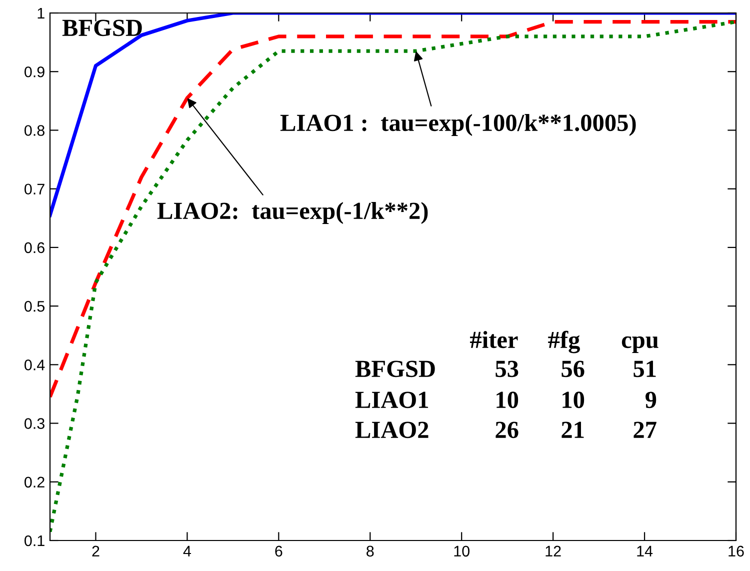 The height and width of the screenshot is (571, 750). What do you see at coordinates (494, 339) in the screenshot?
I see `annotation: #iter` at bounding box center [494, 339].